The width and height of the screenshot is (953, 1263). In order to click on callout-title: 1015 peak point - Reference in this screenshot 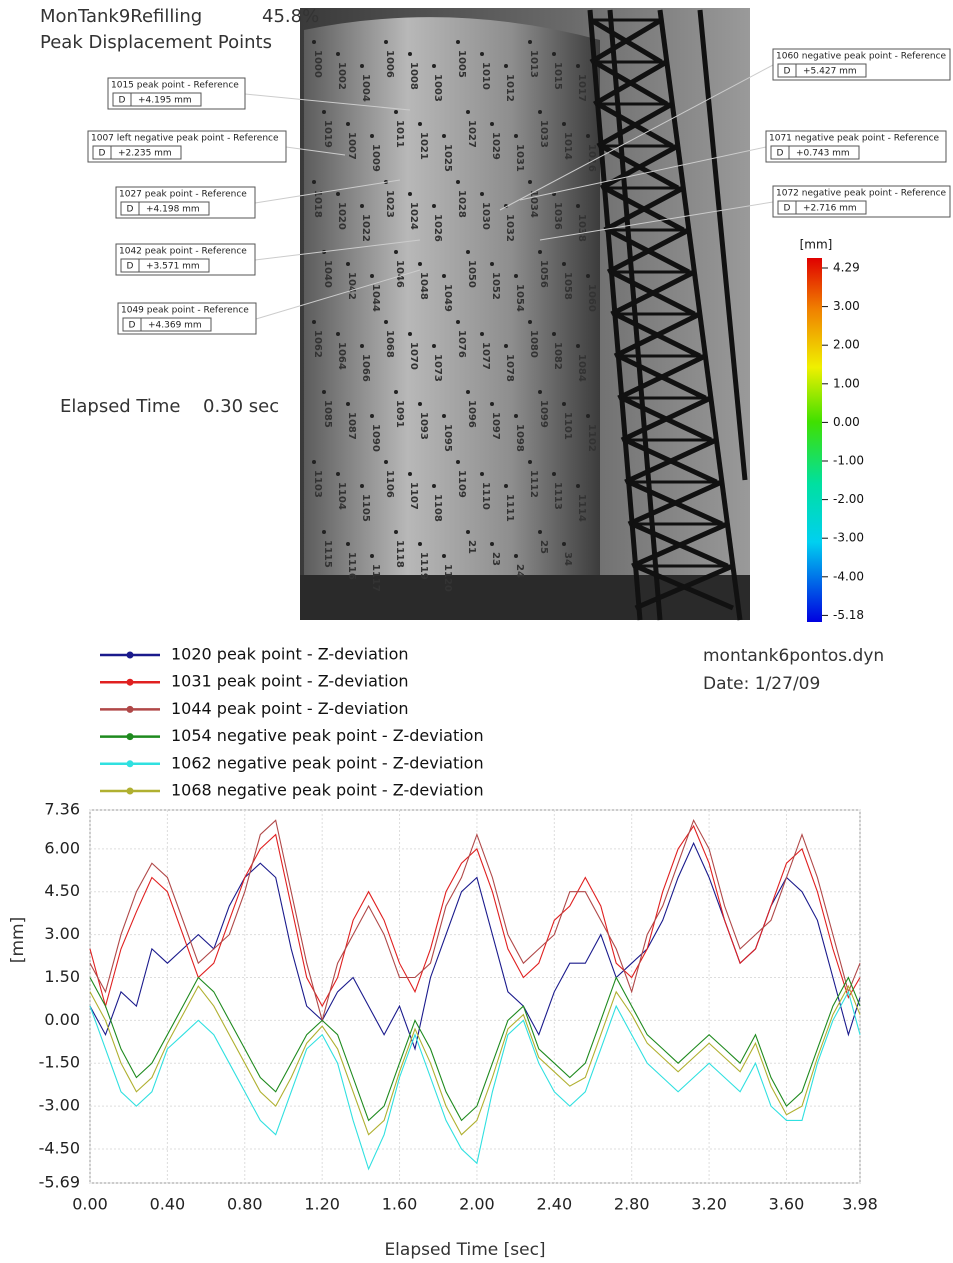, I will do `click(175, 86)`.